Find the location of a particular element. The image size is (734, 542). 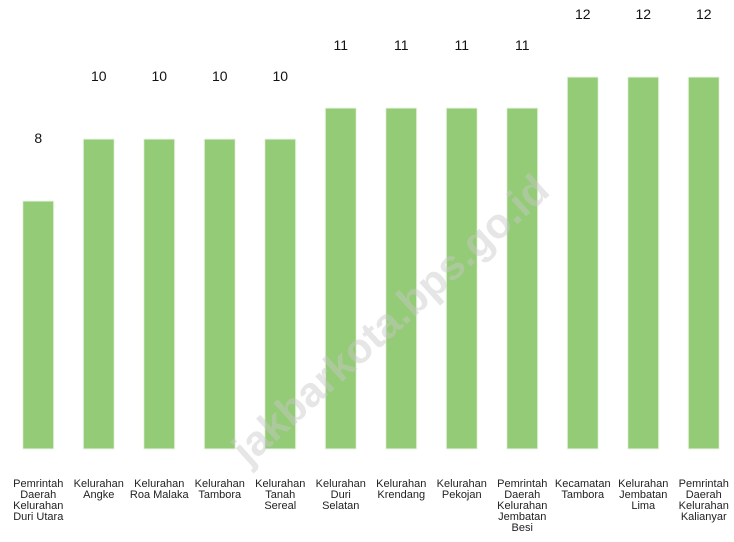

category-label-line: Roa Malaka is located at coordinates (160, 495).